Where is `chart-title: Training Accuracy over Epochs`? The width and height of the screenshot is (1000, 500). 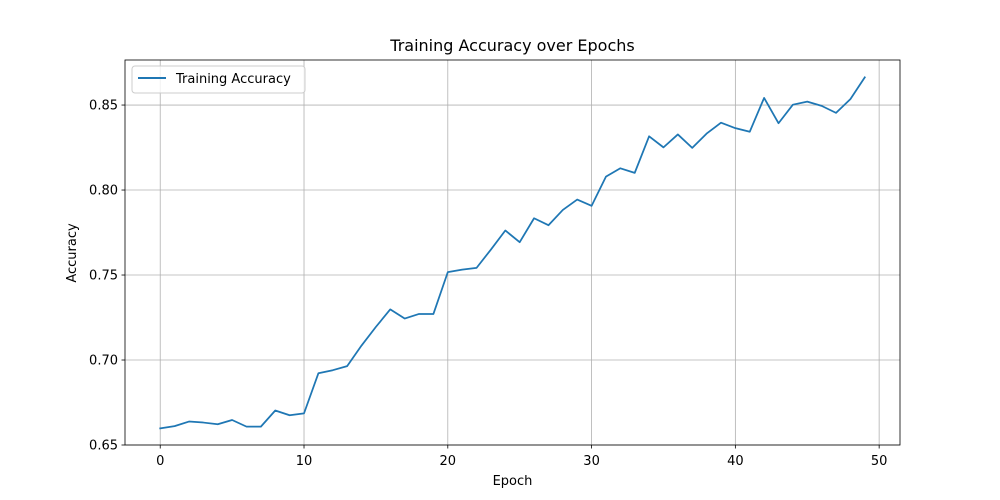
chart-title: Training Accuracy over Epochs is located at coordinates (511, 45).